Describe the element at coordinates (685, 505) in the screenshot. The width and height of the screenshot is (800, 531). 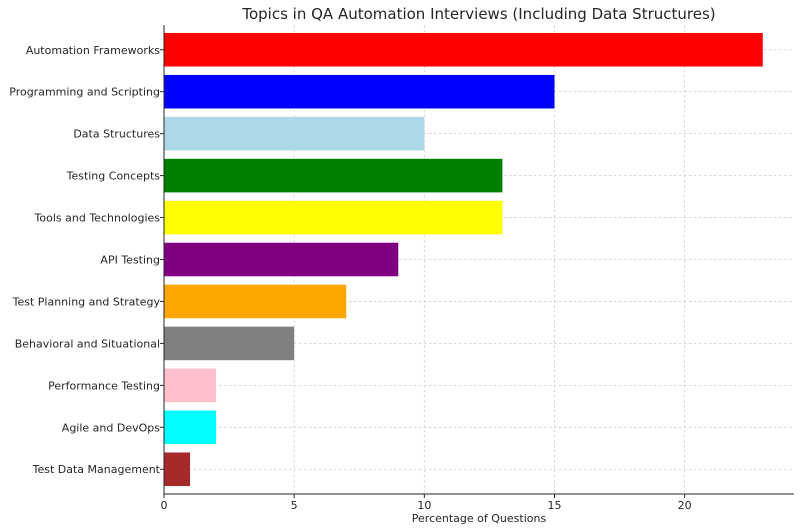
I see `x-tick-label: 20` at that location.